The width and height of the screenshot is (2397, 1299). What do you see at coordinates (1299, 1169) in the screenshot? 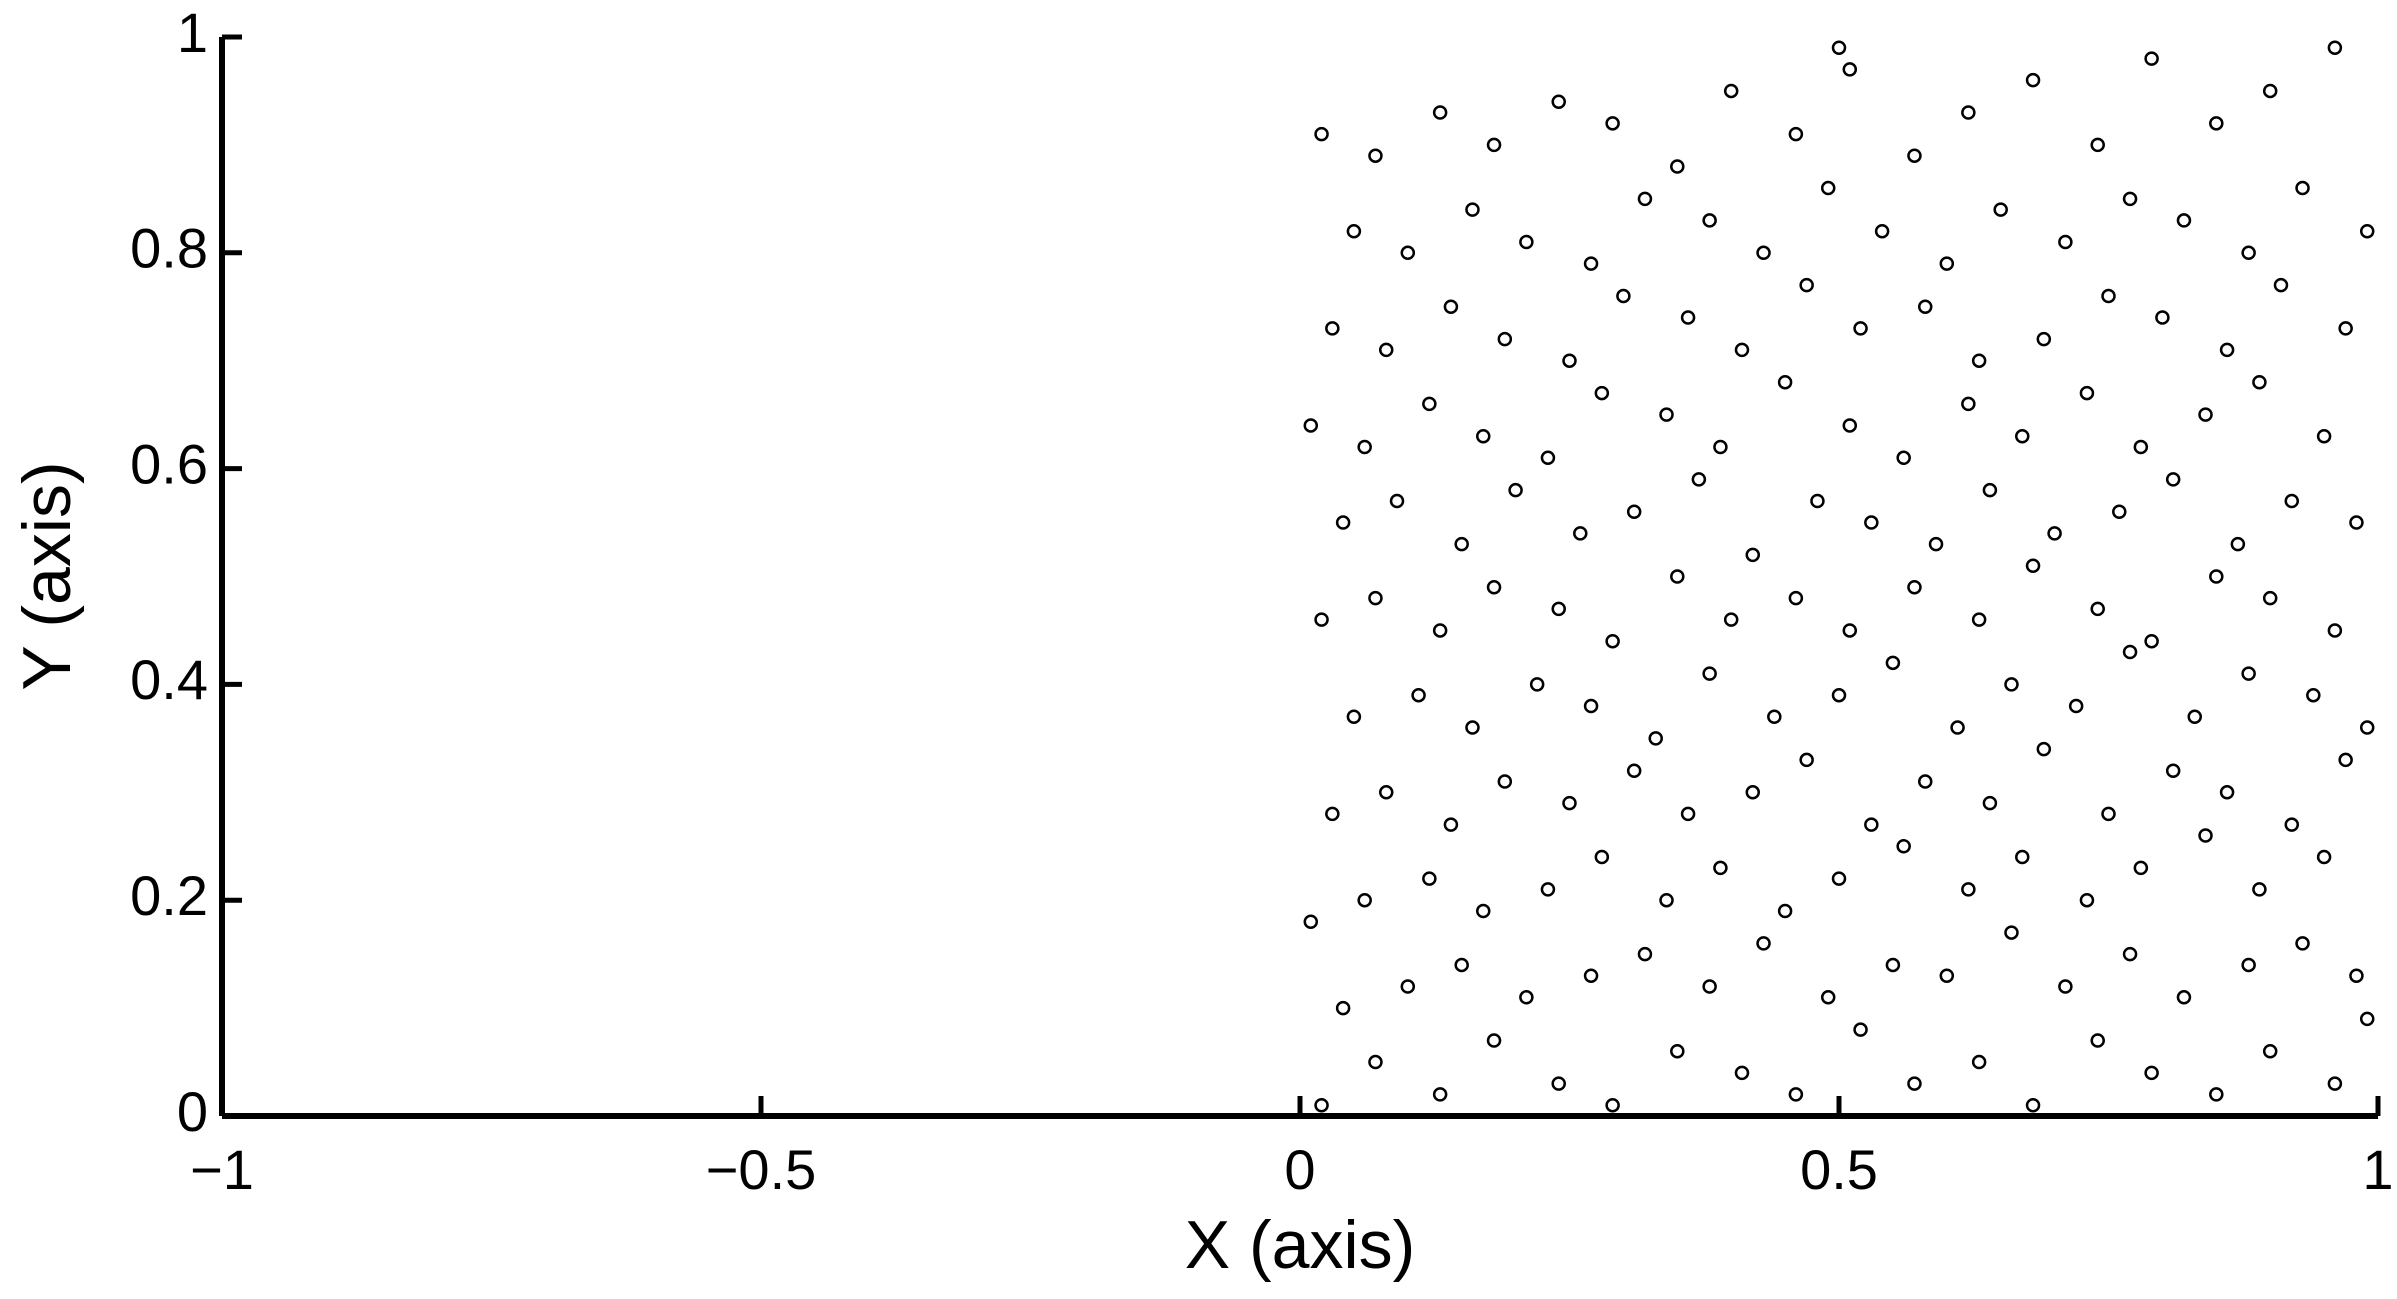
I see `x-tick-label: 0` at bounding box center [1299, 1169].